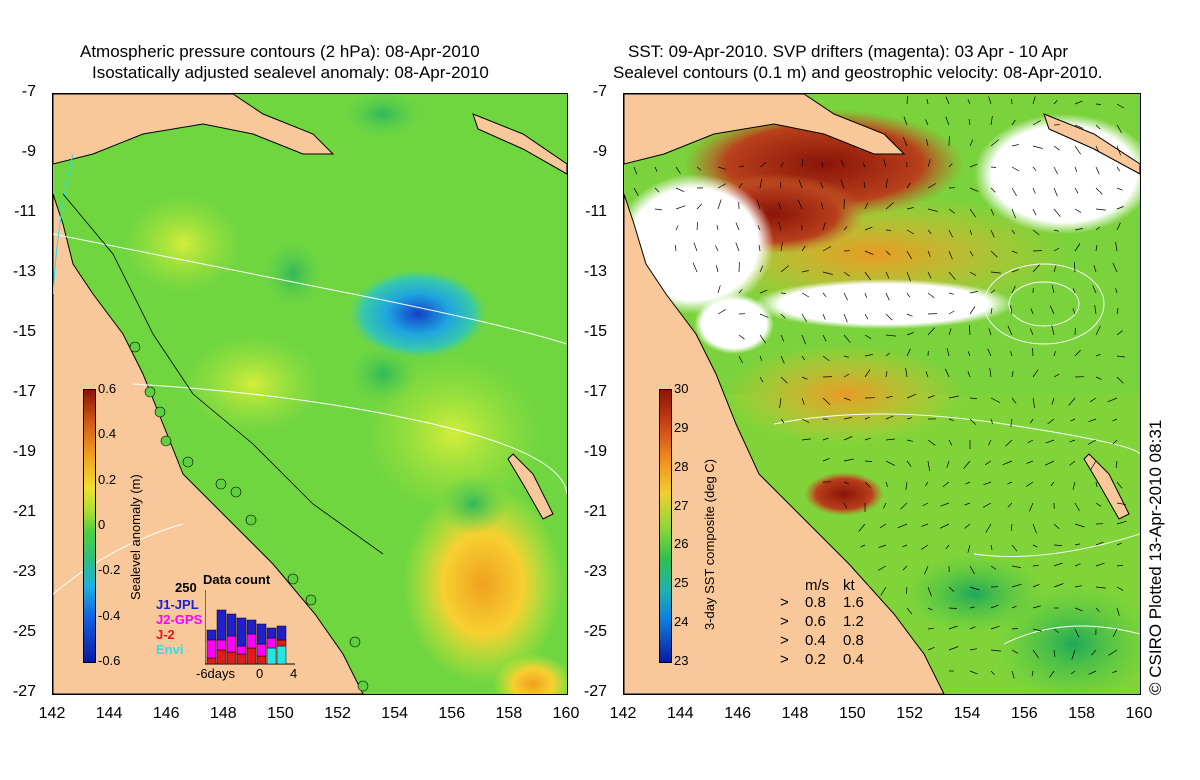 Image resolution: width=1200 pixels, height=780 pixels. I want to click on right-xtick: 152, so click(909, 713).